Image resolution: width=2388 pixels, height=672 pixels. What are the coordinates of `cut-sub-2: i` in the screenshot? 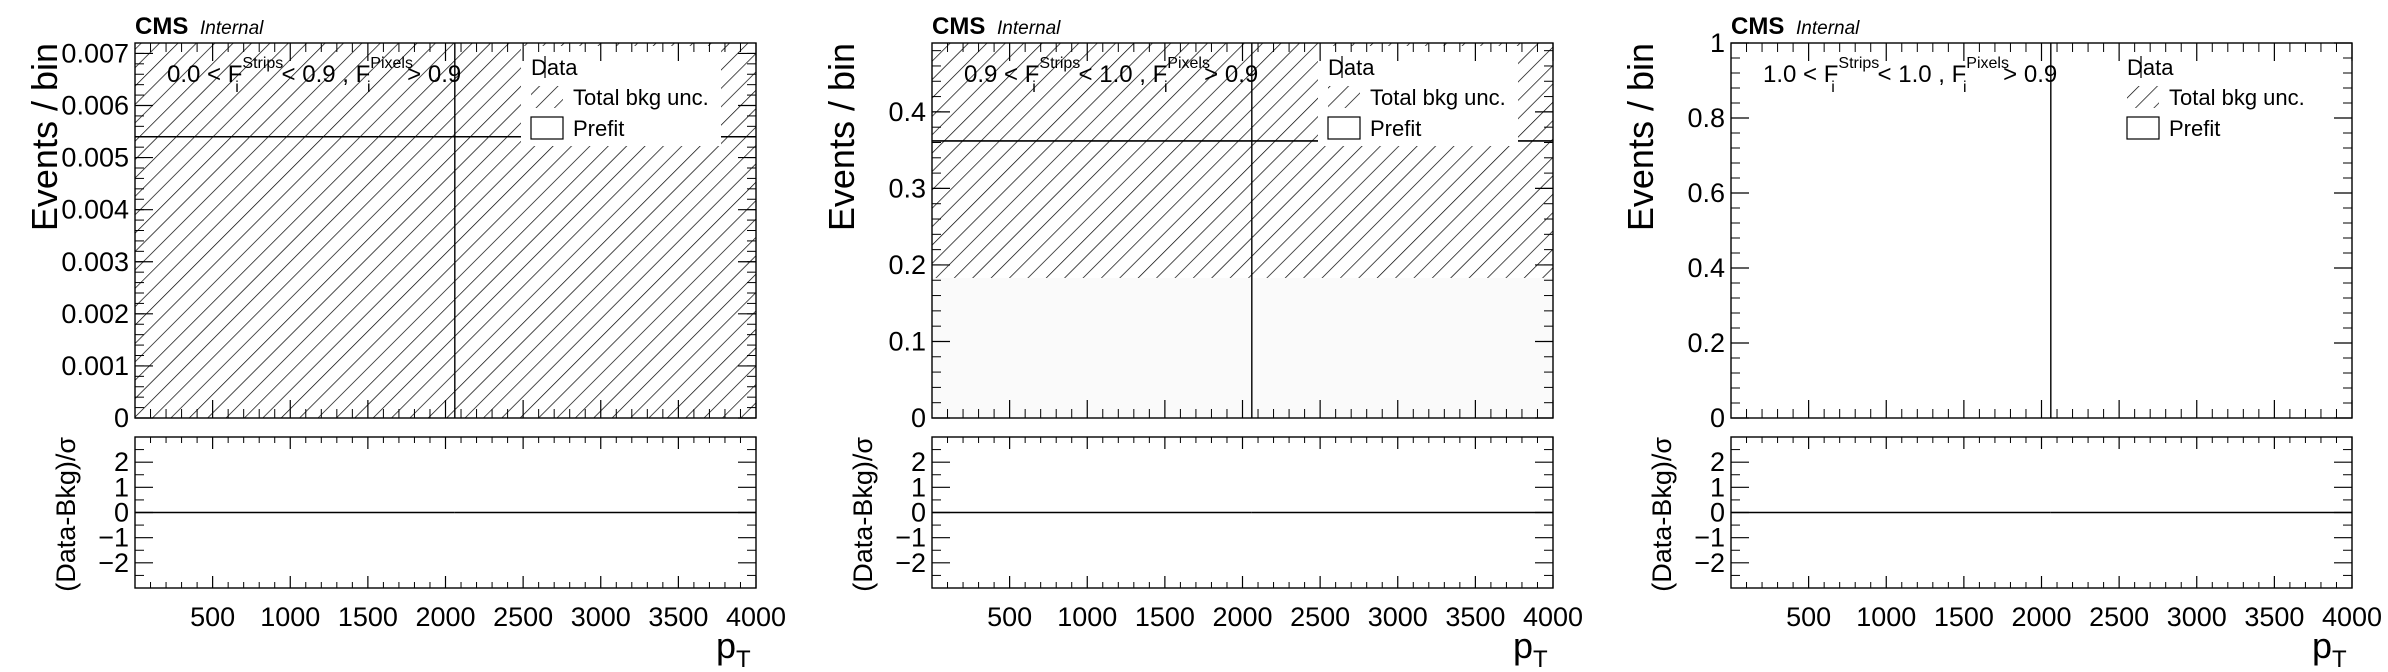 It's located at (369, 87).